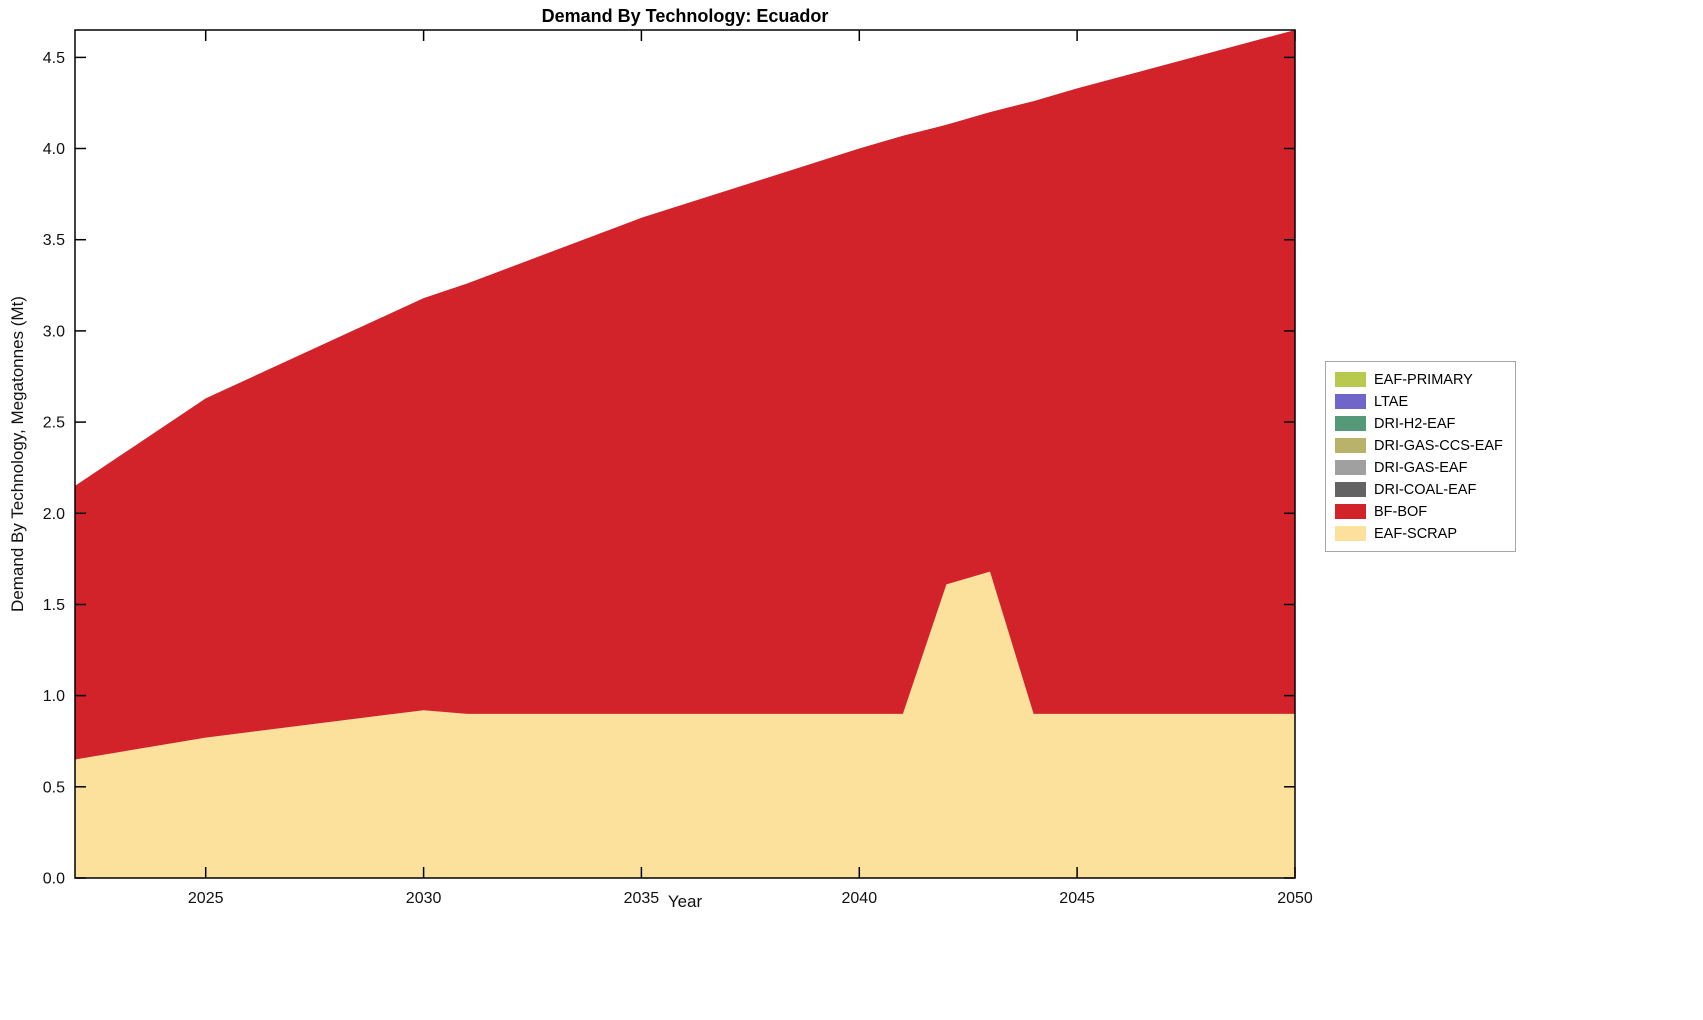 The width and height of the screenshot is (1703, 1020). I want to click on legend-item-eaf-scrap: EAF-SCRAP, so click(1419, 533).